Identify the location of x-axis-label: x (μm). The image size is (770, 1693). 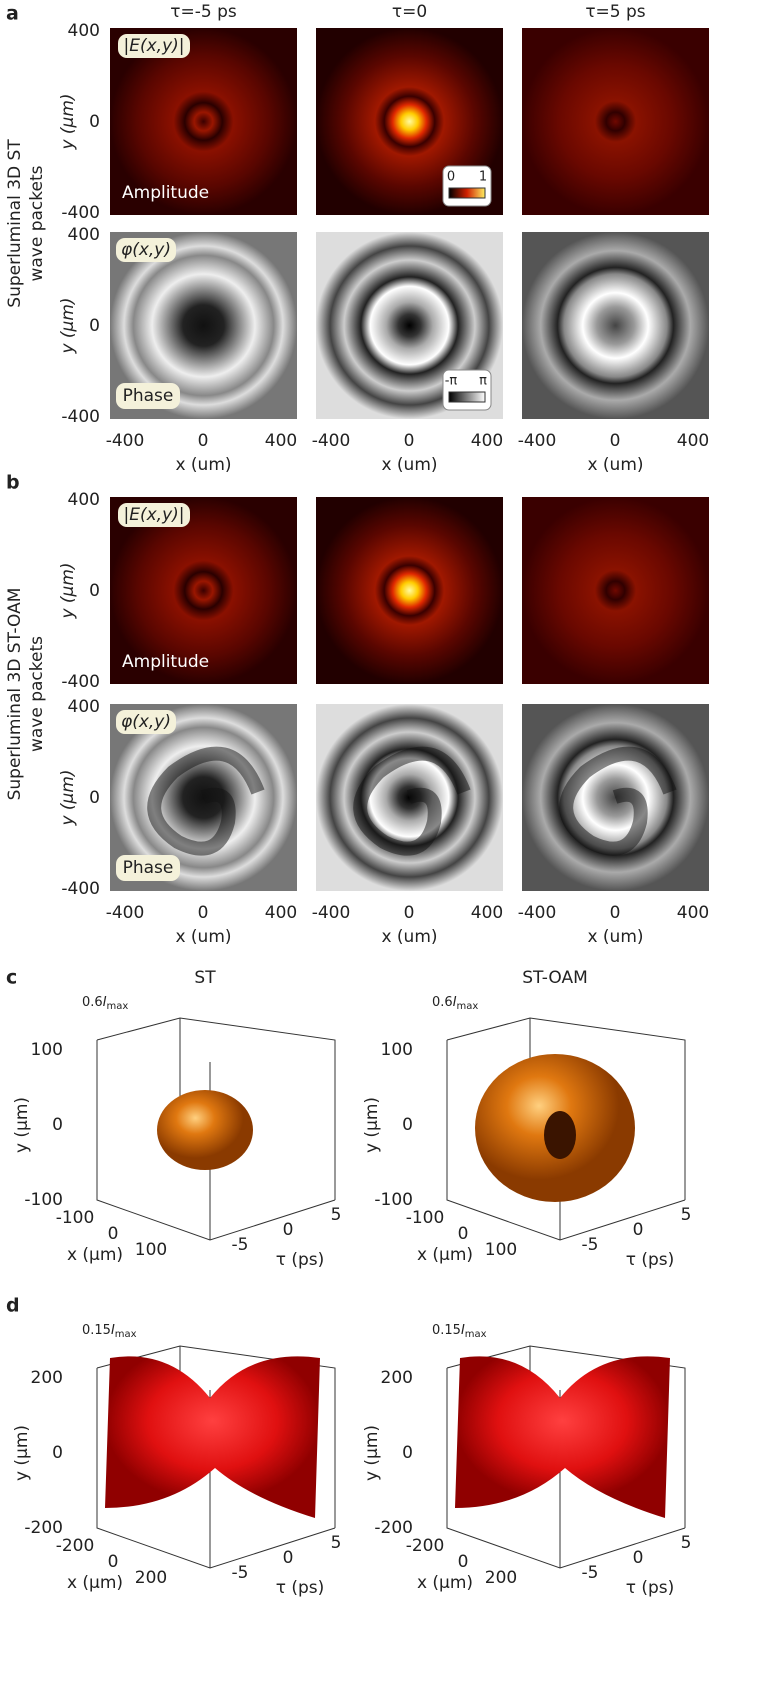
(445, 1583).